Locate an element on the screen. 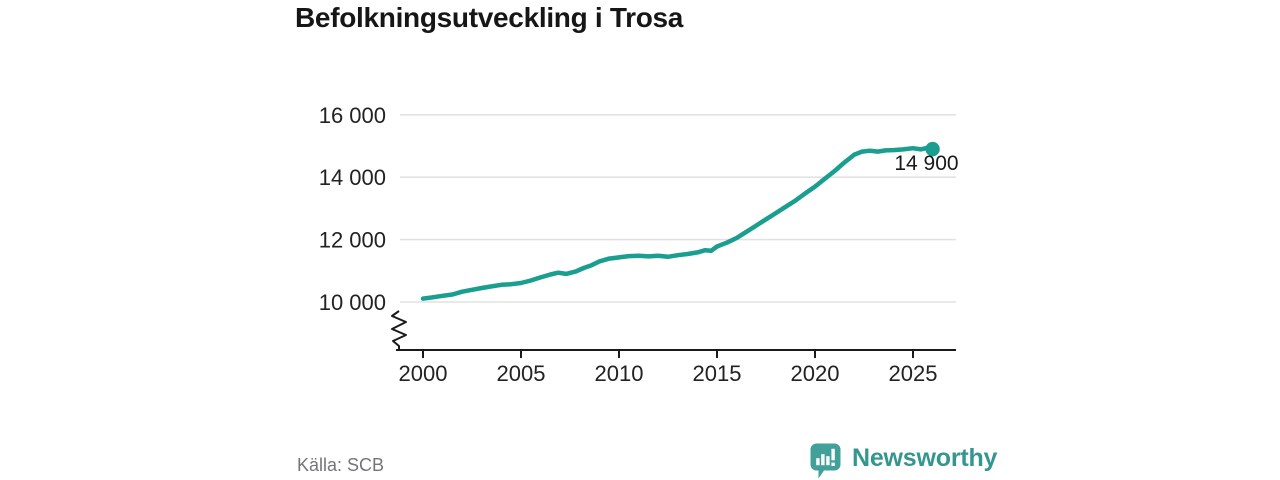 The height and width of the screenshot is (480, 1280). x-tick-label: 2000 is located at coordinates (423, 373).